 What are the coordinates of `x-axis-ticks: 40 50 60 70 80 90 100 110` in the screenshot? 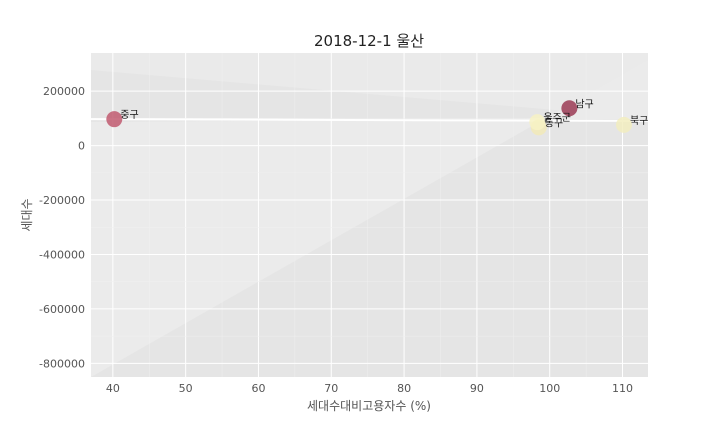 It's located at (369, 388).